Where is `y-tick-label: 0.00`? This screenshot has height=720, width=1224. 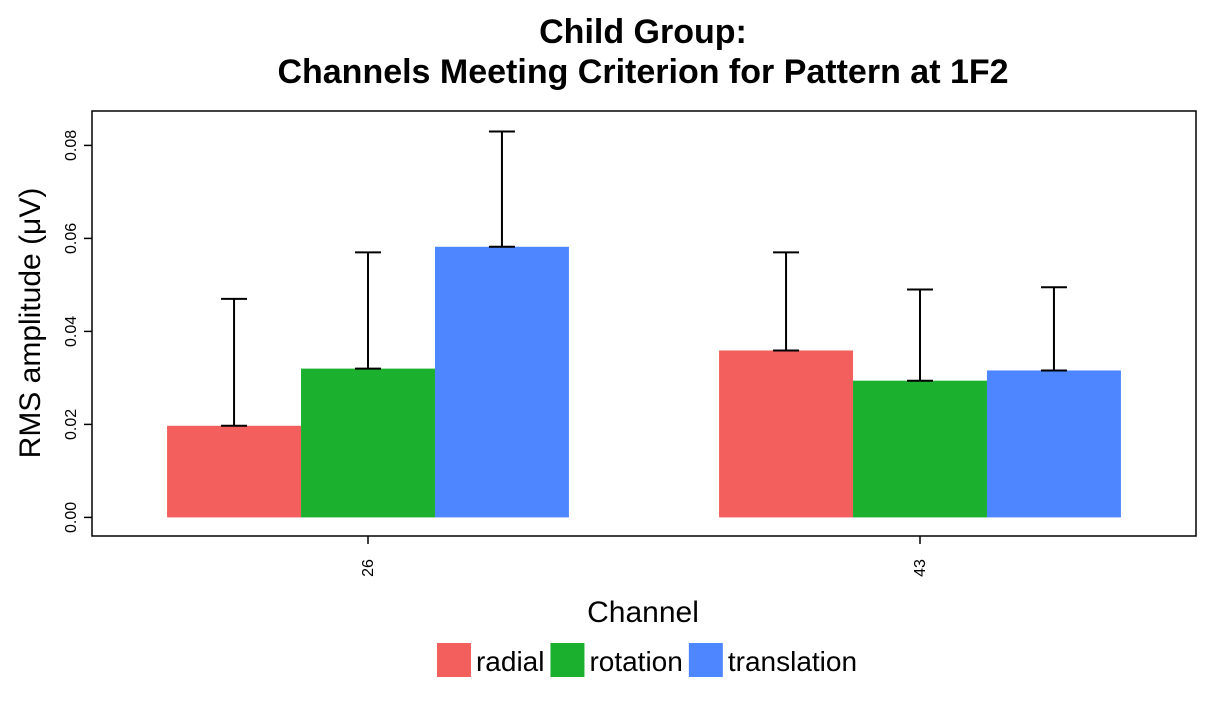
y-tick-label: 0.00 is located at coordinates (71, 517).